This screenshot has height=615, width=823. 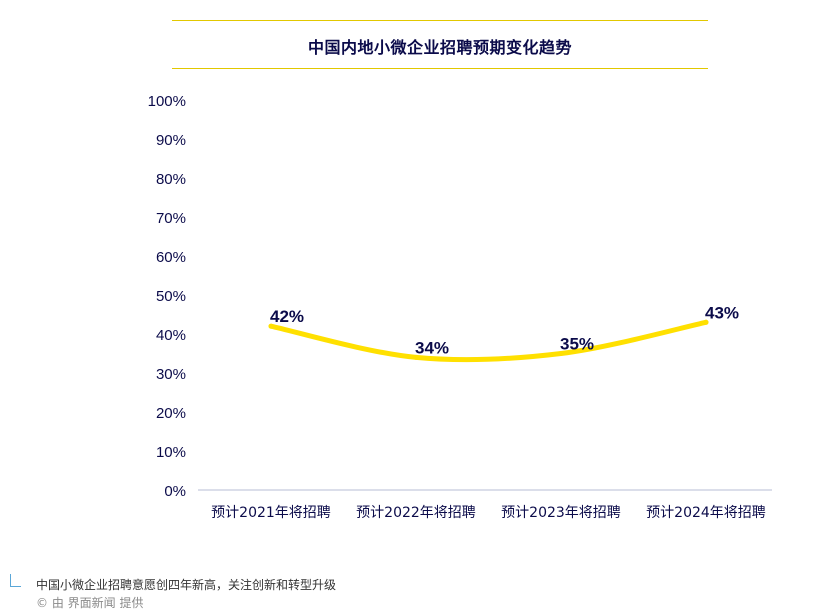 What do you see at coordinates (171, 335) in the screenshot?
I see `y-tick-label: 40%` at bounding box center [171, 335].